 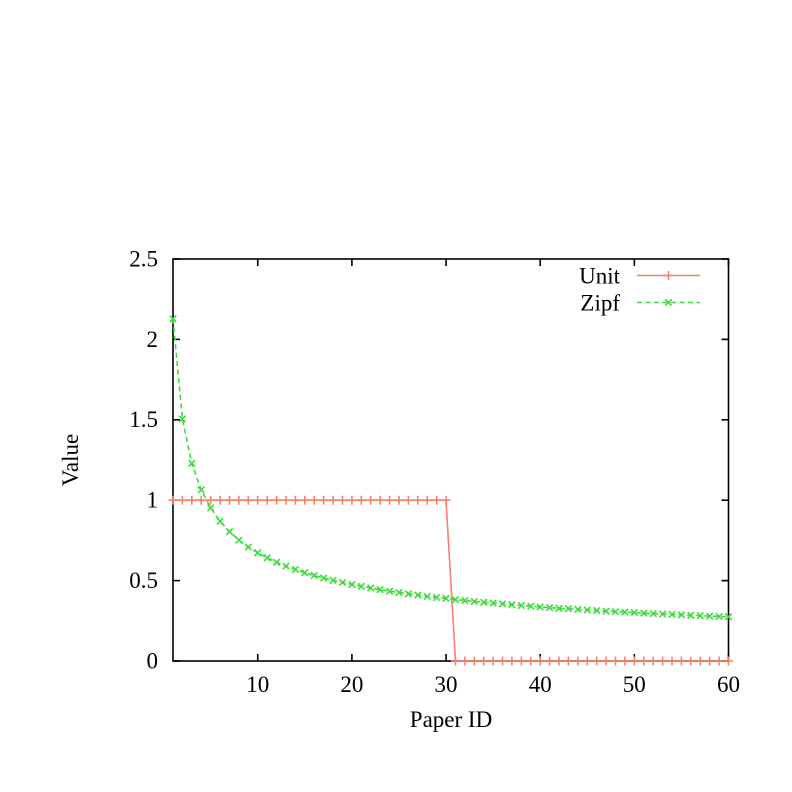 I want to click on x-tick-label: 20, so click(x=351, y=684).